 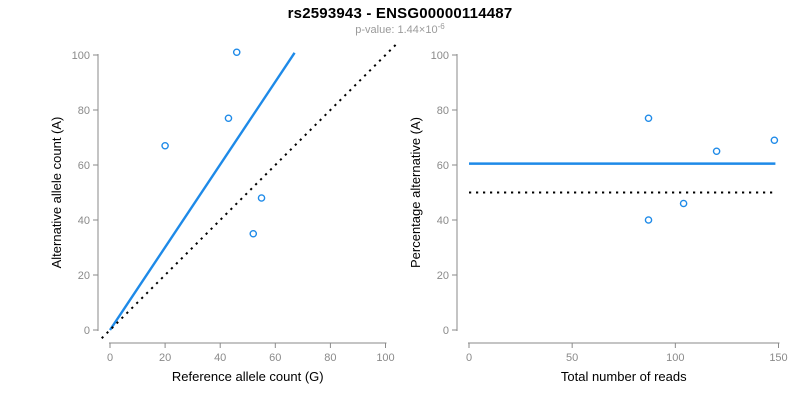 I want to click on x-tick-label: 150, so click(x=778, y=358).